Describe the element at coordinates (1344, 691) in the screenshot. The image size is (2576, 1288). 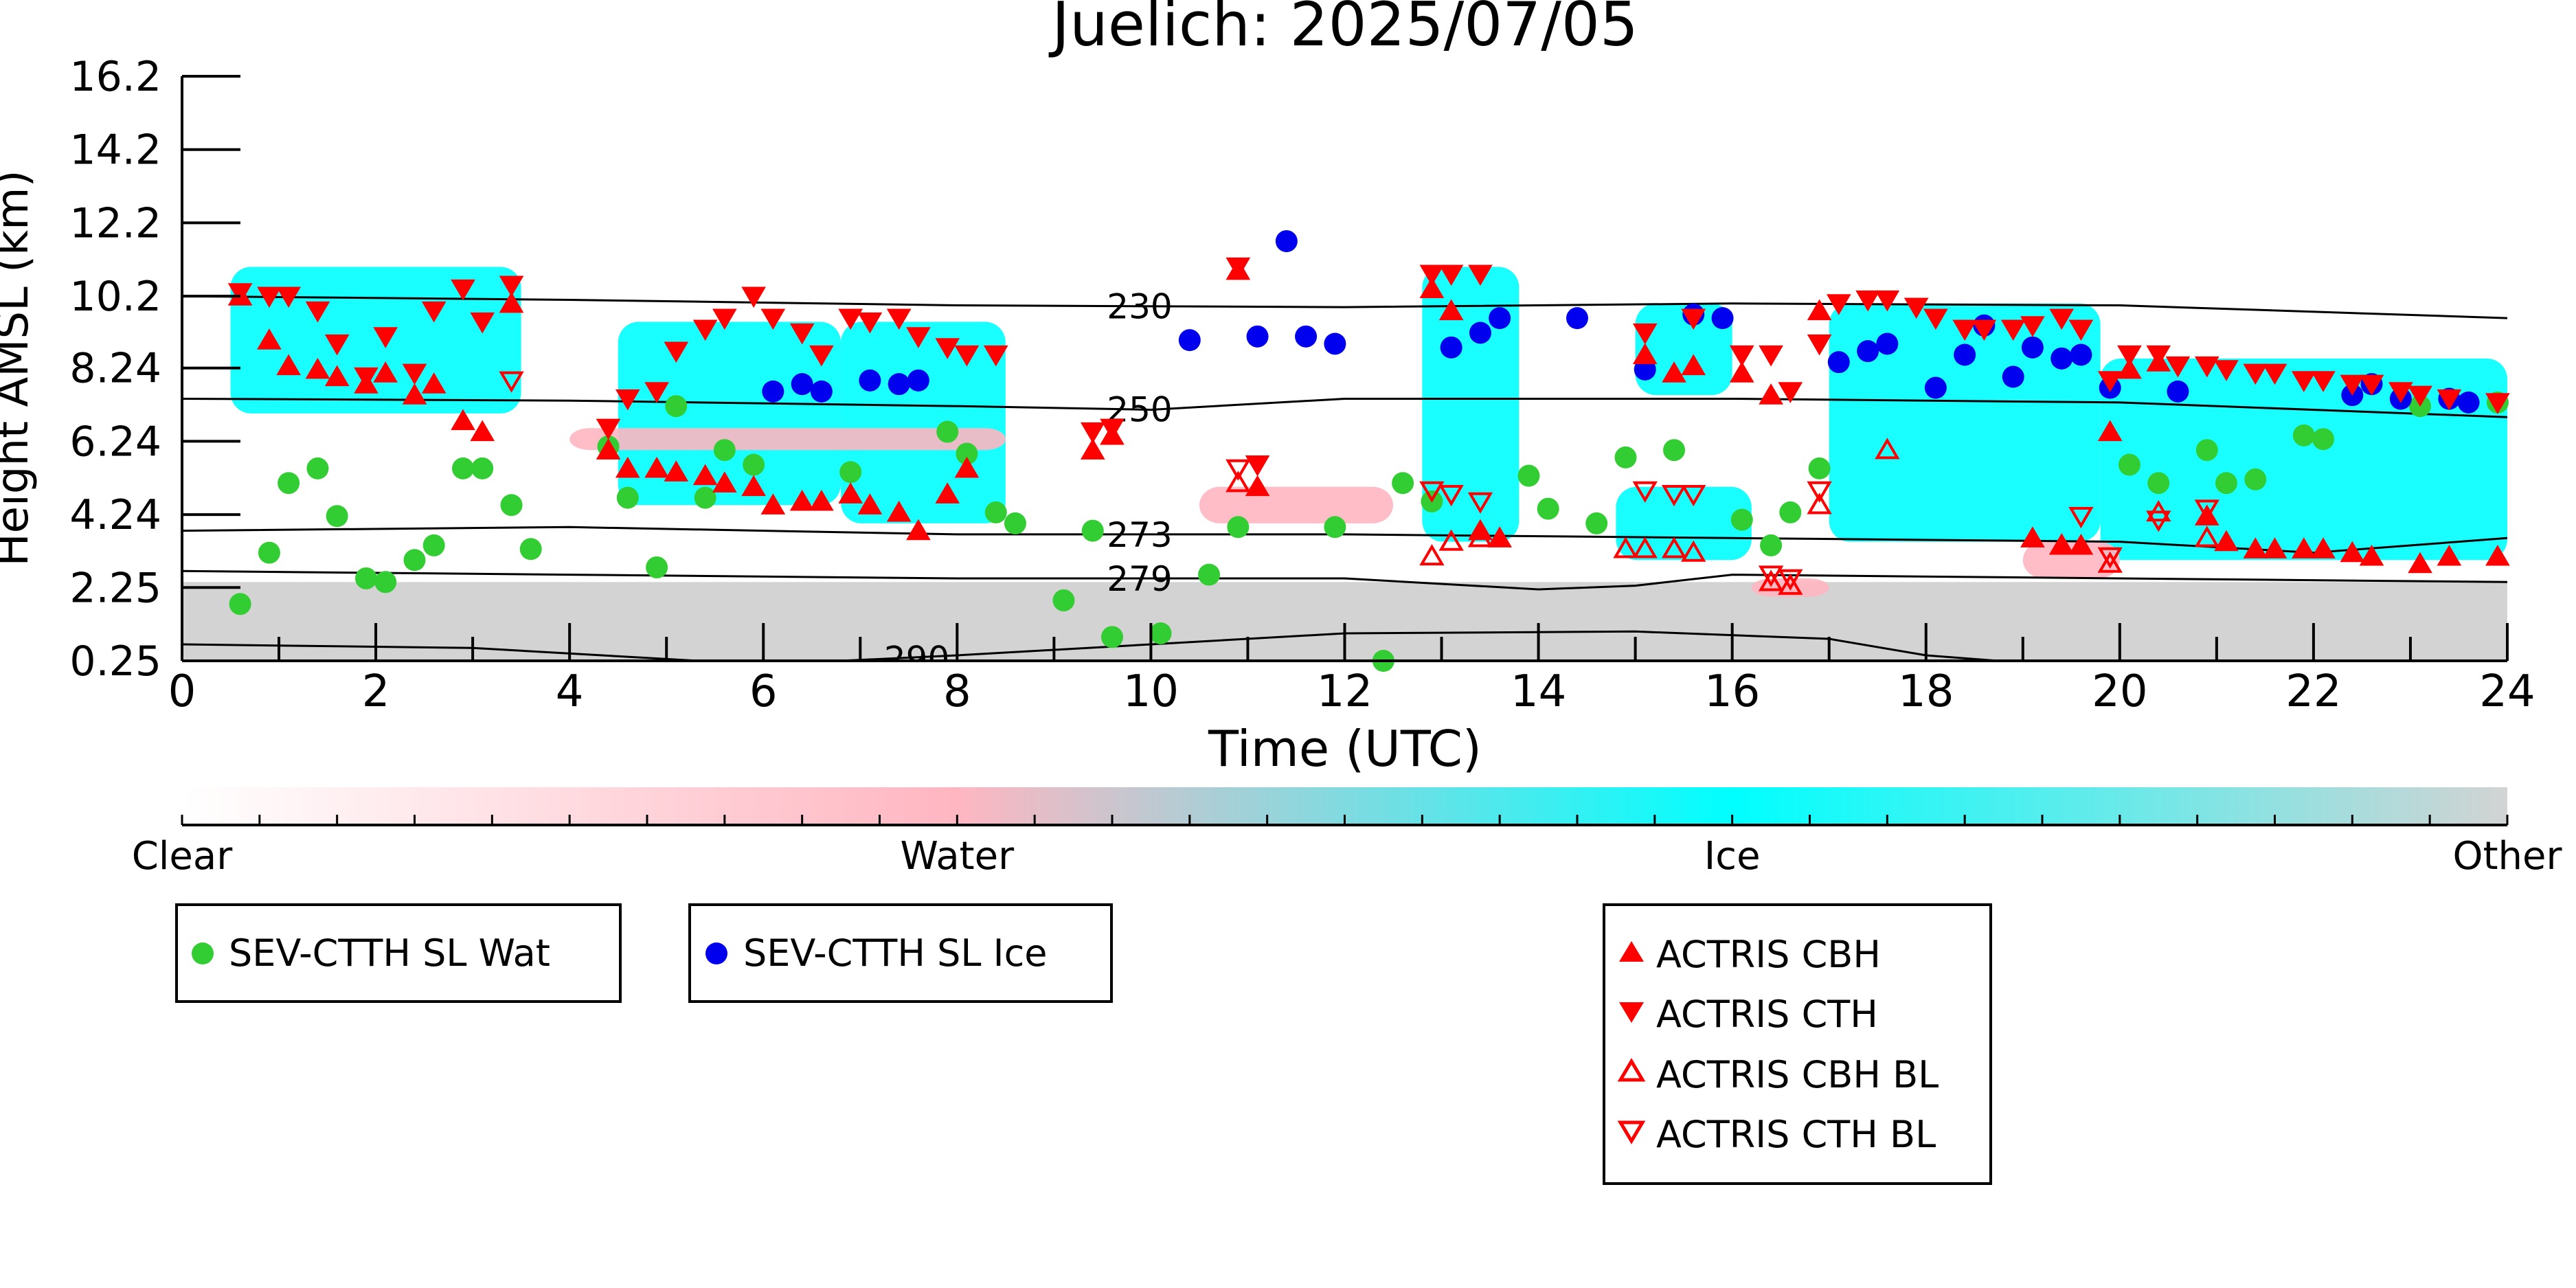
I see `x-tick-label: 12` at that location.